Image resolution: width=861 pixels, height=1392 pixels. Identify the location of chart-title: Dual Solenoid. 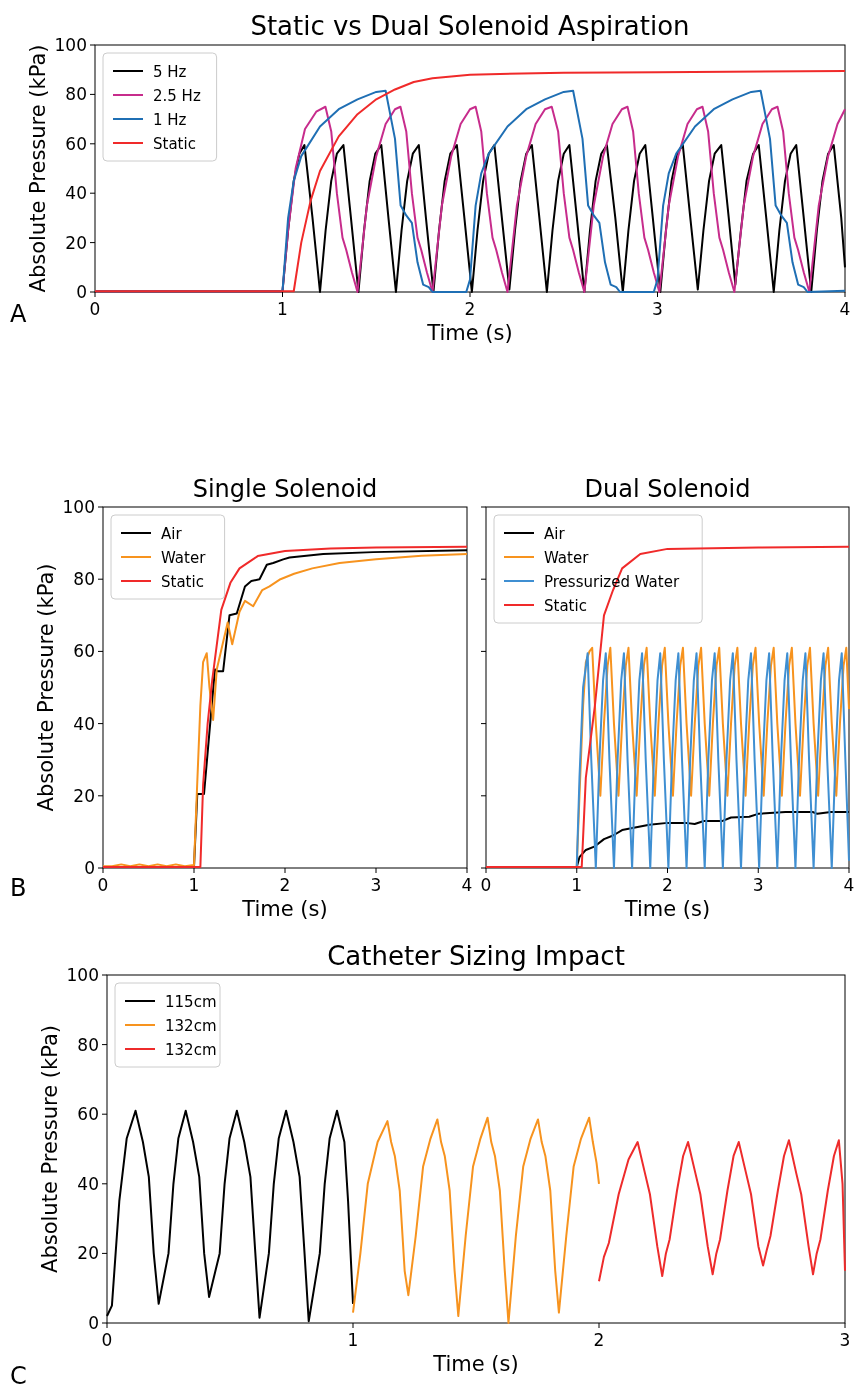
(667, 489).